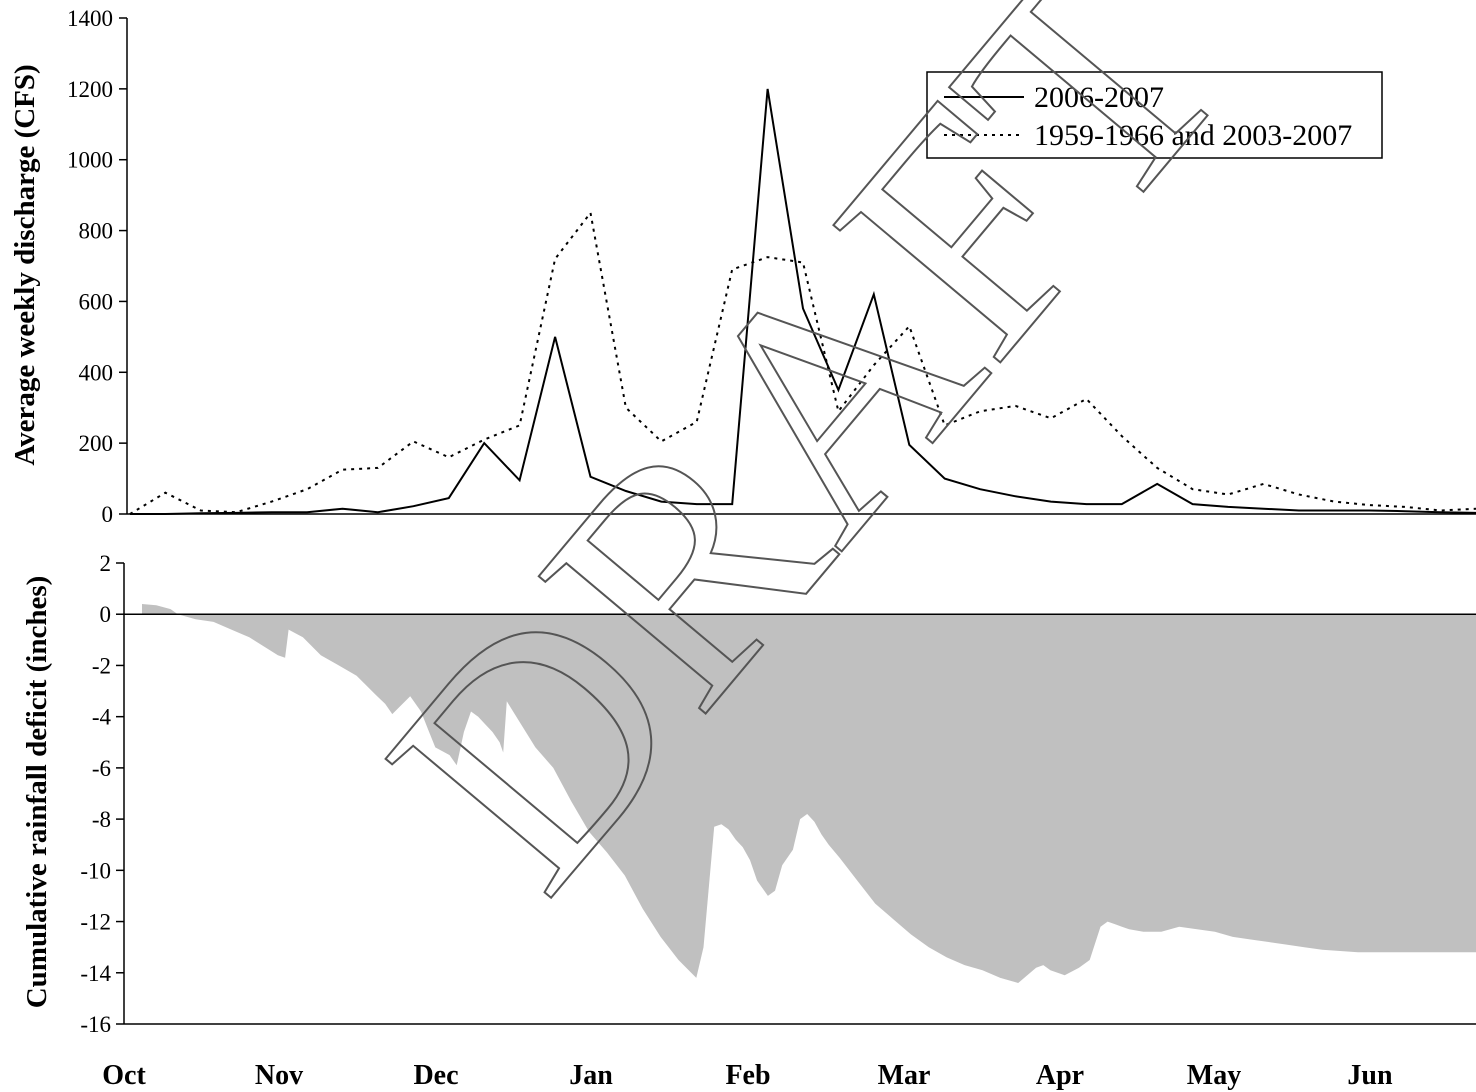 The image size is (1476, 1092). I want to click on deficit-y-tick-label: -16, so click(95, 1024).